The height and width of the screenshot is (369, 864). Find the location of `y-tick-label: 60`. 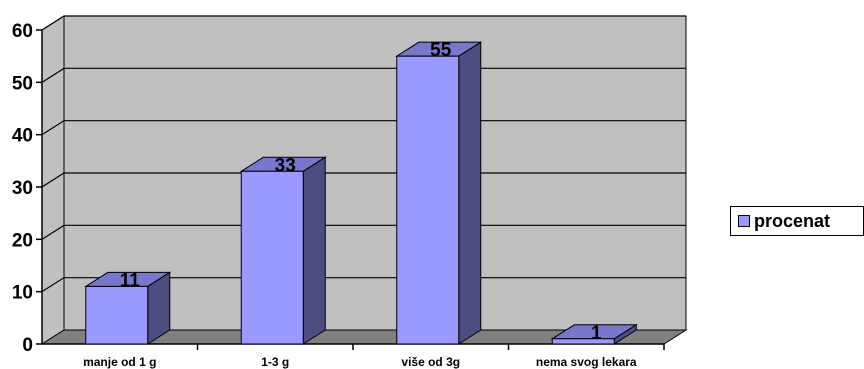

y-tick-label: 60 is located at coordinates (22, 31).